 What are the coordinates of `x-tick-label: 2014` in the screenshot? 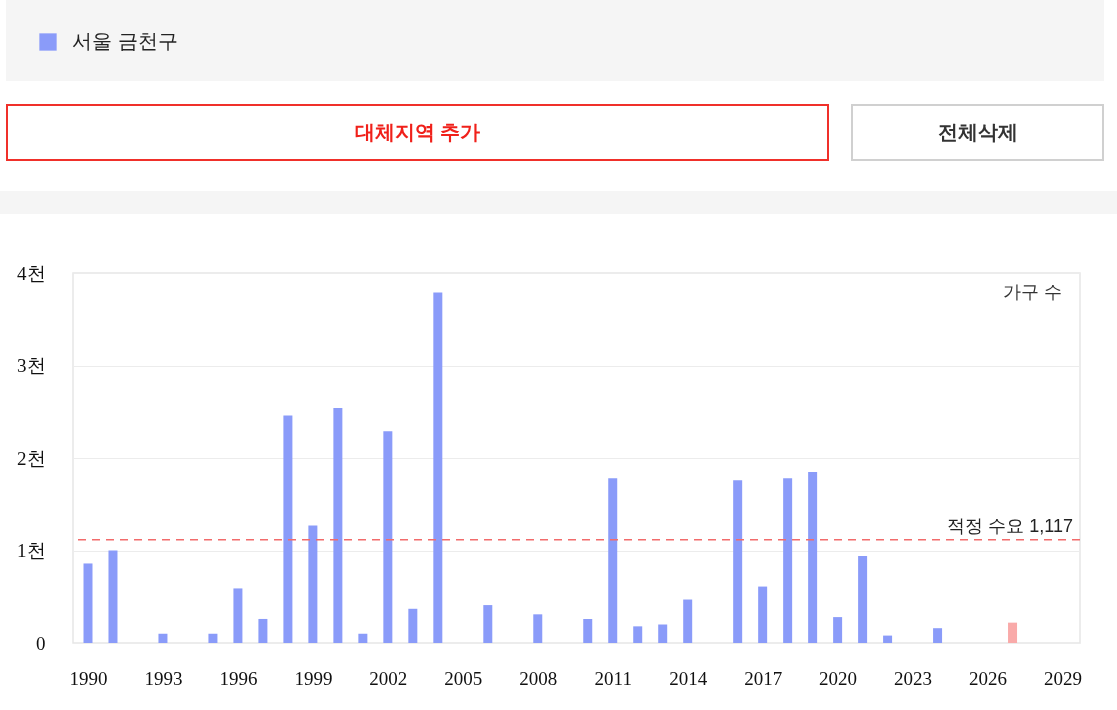 It's located at (688, 678).